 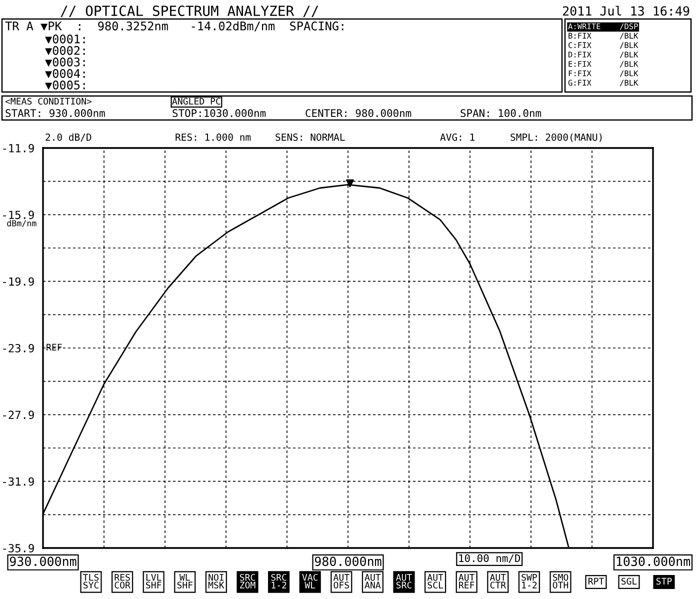 I want to click on text: AUT ANA, so click(x=372, y=581).